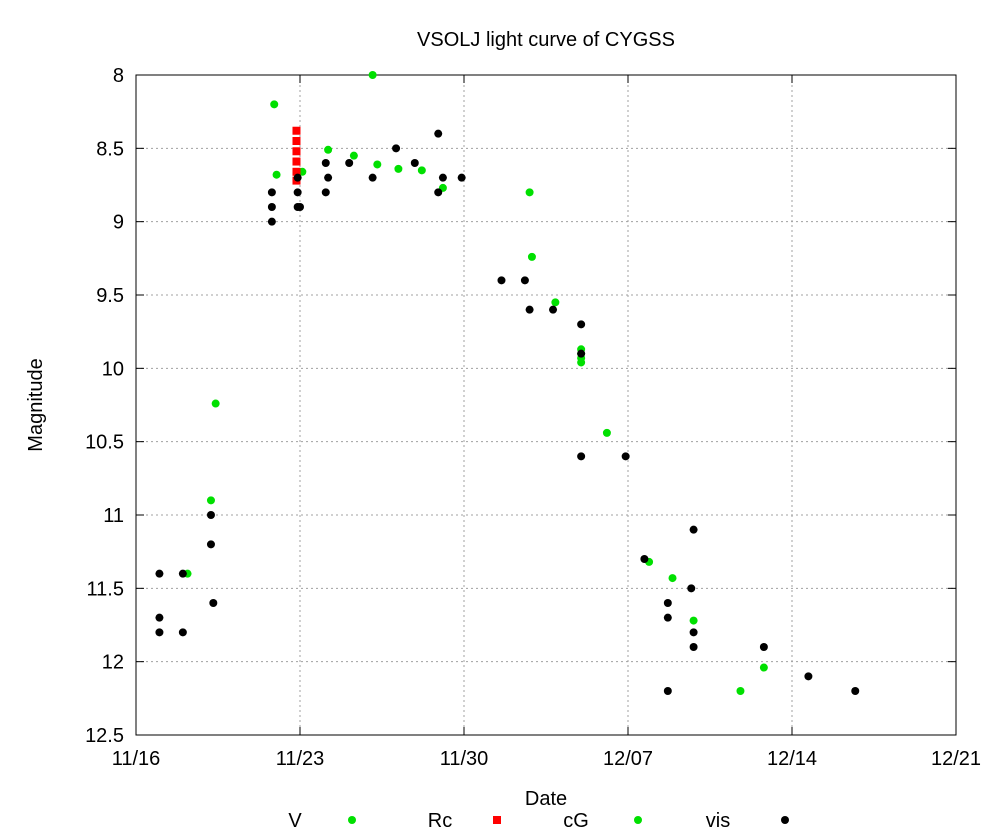  Describe the element at coordinates (464, 759) in the screenshot. I see `x-tick-label: 11/30` at that location.